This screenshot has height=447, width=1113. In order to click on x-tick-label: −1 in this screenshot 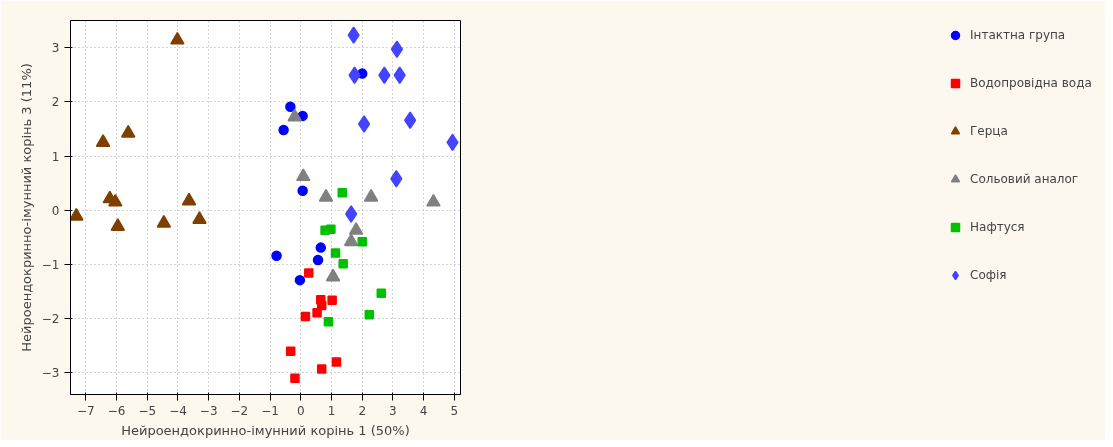, I will do `click(270, 410)`.